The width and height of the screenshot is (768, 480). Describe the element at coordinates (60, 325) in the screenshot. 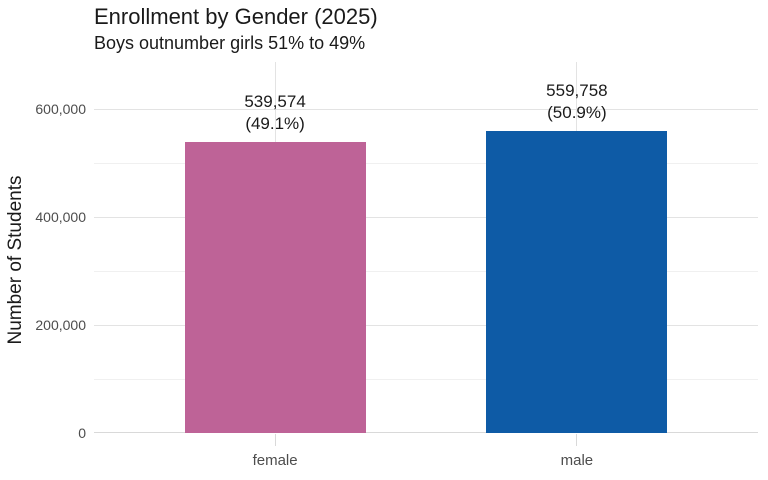

I see `y-tick-label: 200,000` at that location.